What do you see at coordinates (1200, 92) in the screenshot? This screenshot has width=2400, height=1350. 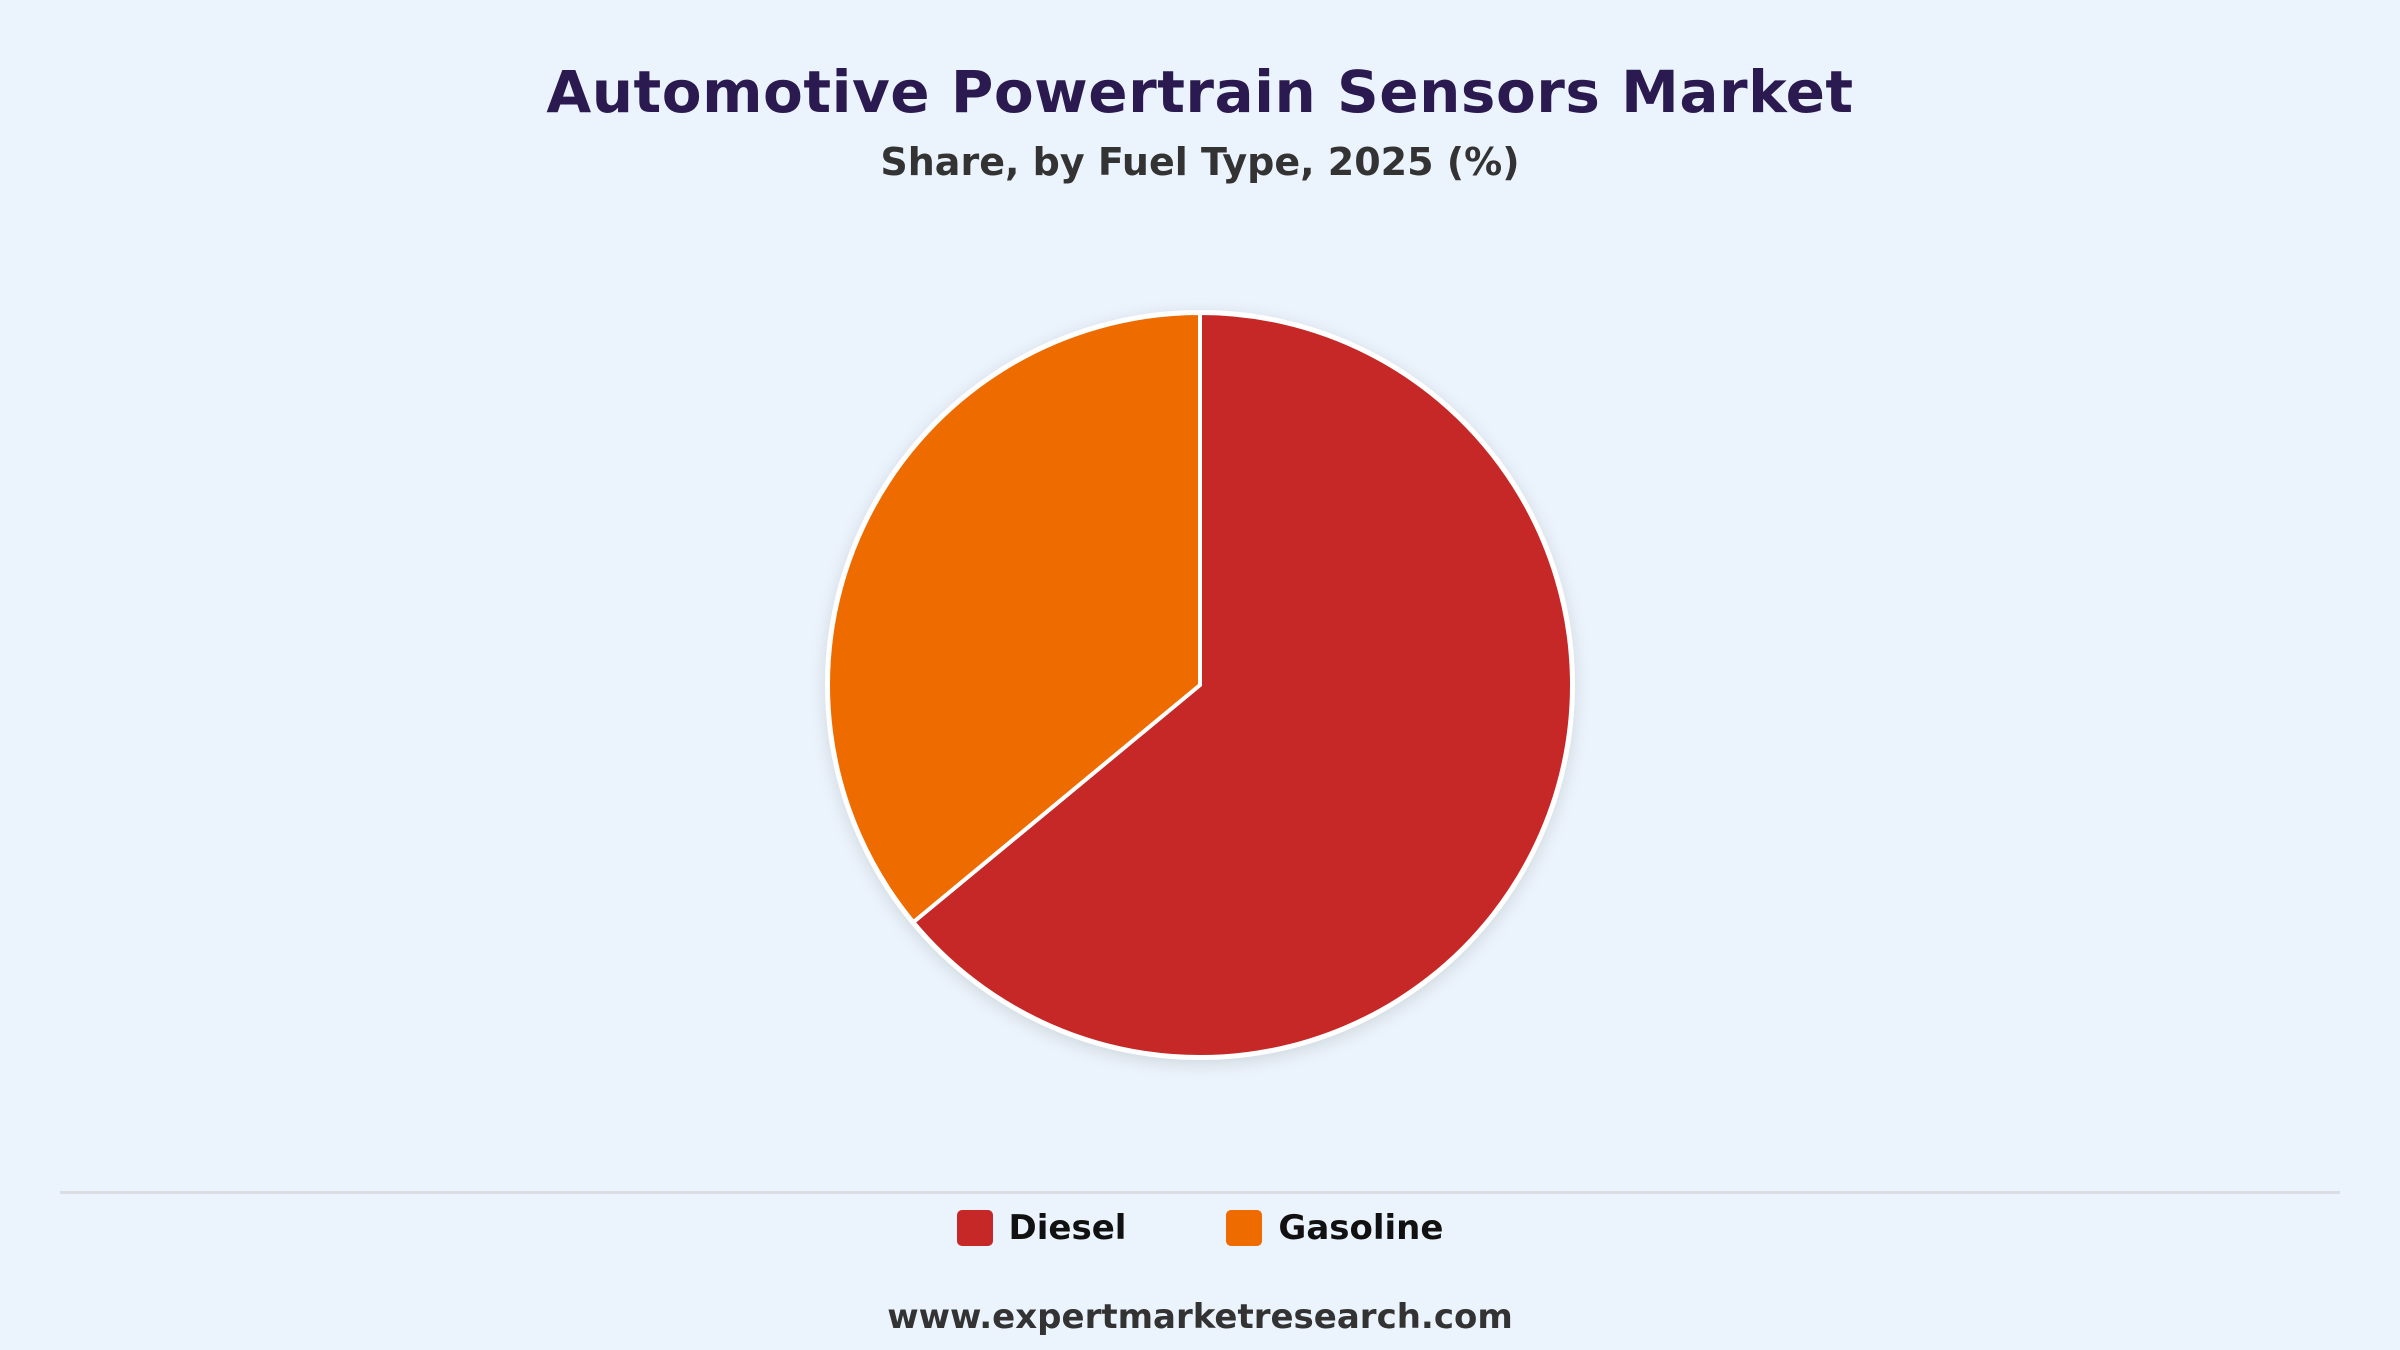 I see `chart-title: Automotive Powertrain Sensors Market` at bounding box center [1200, 92].